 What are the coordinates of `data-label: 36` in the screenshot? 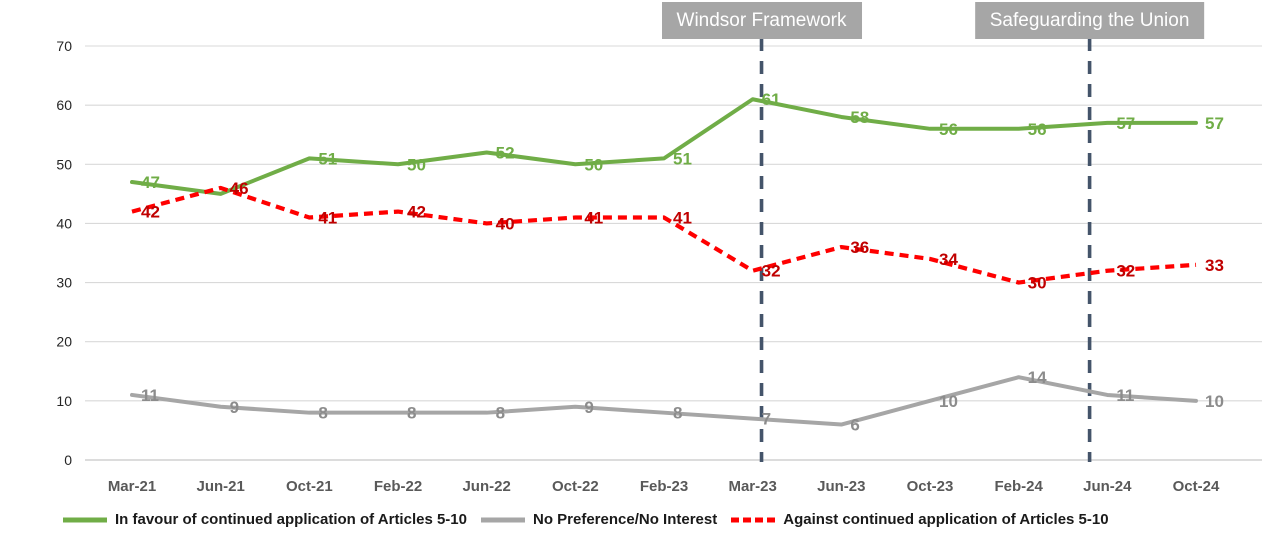 It's located at (859, 247).